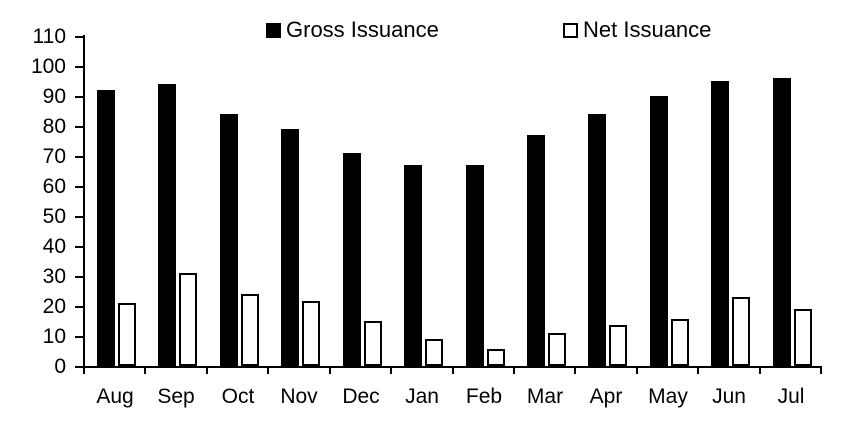 The image size is (852, 430). I want to click on bar-gross-oct, so click(229, 240).